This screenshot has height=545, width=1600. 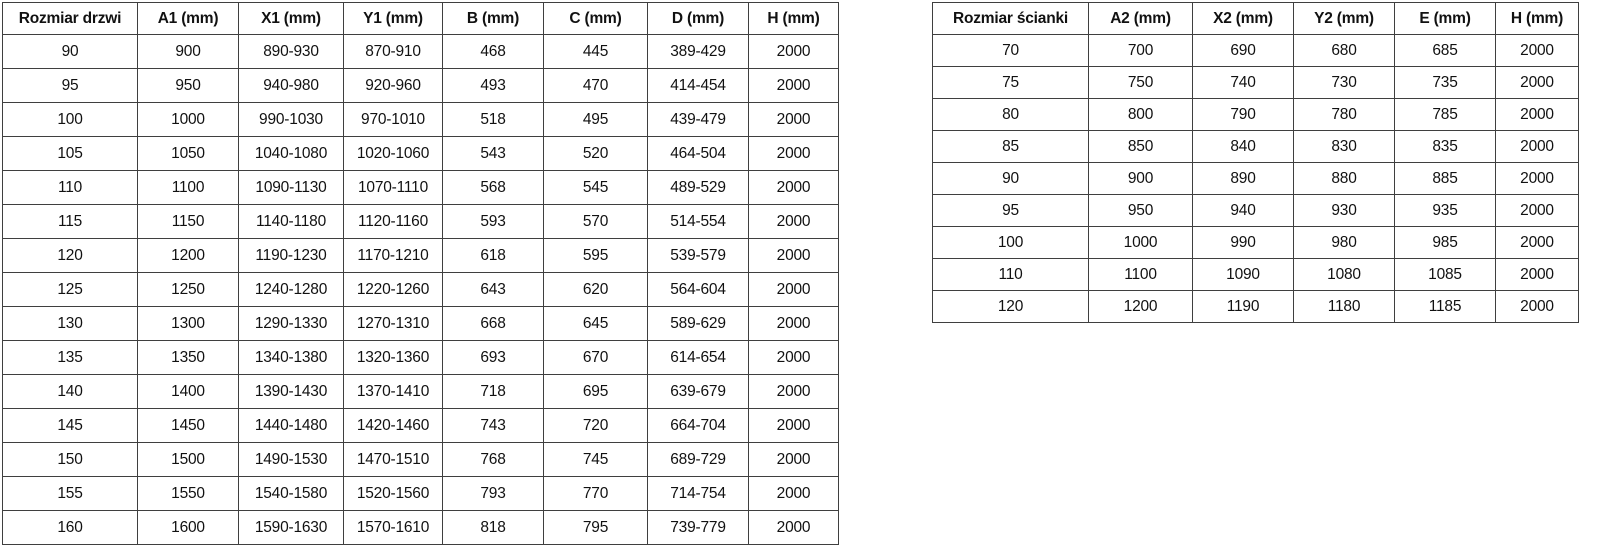 I want to click on table-cell: 95, so click(x=1010, y=210).